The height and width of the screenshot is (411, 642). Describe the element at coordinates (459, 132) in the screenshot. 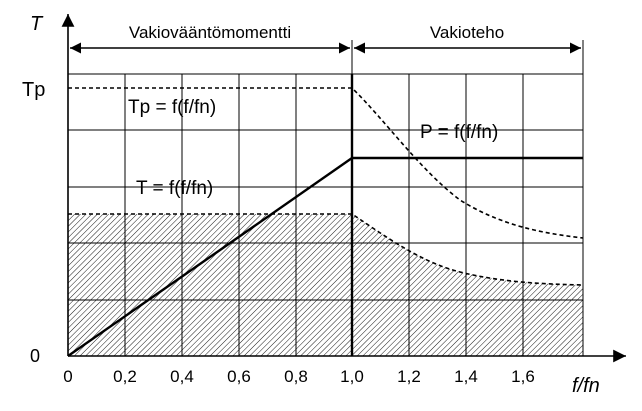

I see `p-equation: P = f(f/fn)` at that location.